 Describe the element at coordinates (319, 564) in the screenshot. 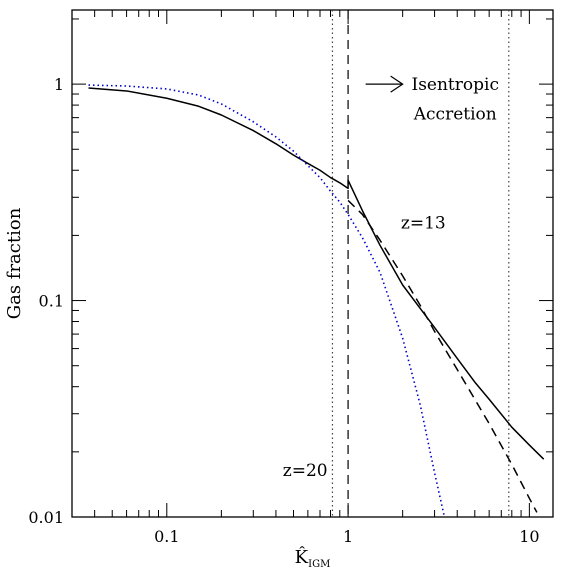

I see `x-axis-label-subscript: IGM` at that location.